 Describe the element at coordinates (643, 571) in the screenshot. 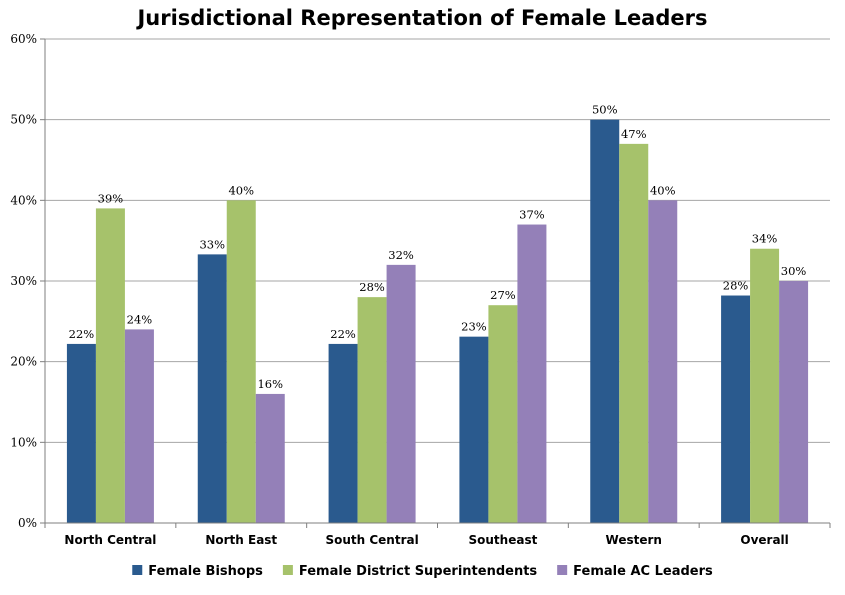

I see `legend-label: Female AC Leaders` at that location.